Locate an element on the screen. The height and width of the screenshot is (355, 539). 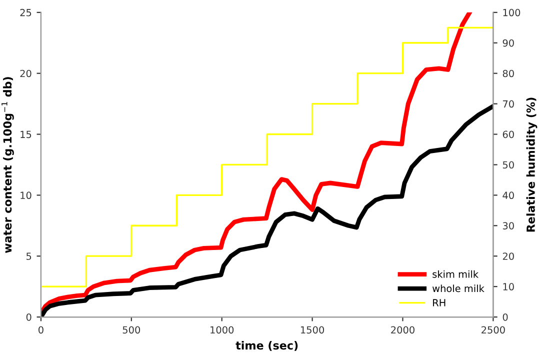
y2-tick-label: 100 is located at coordinates (511, 12).